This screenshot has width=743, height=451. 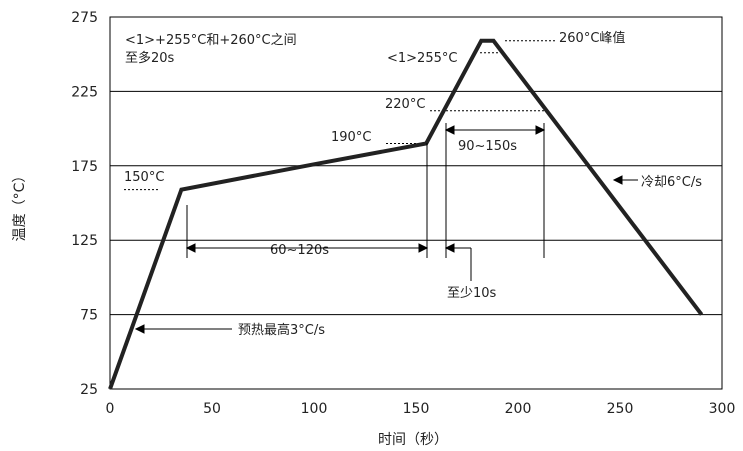 What do you see at coordinates (422, 58) in the screenshot?
I see `t255-label: <1>255°C` at bounding box center [422, 58].